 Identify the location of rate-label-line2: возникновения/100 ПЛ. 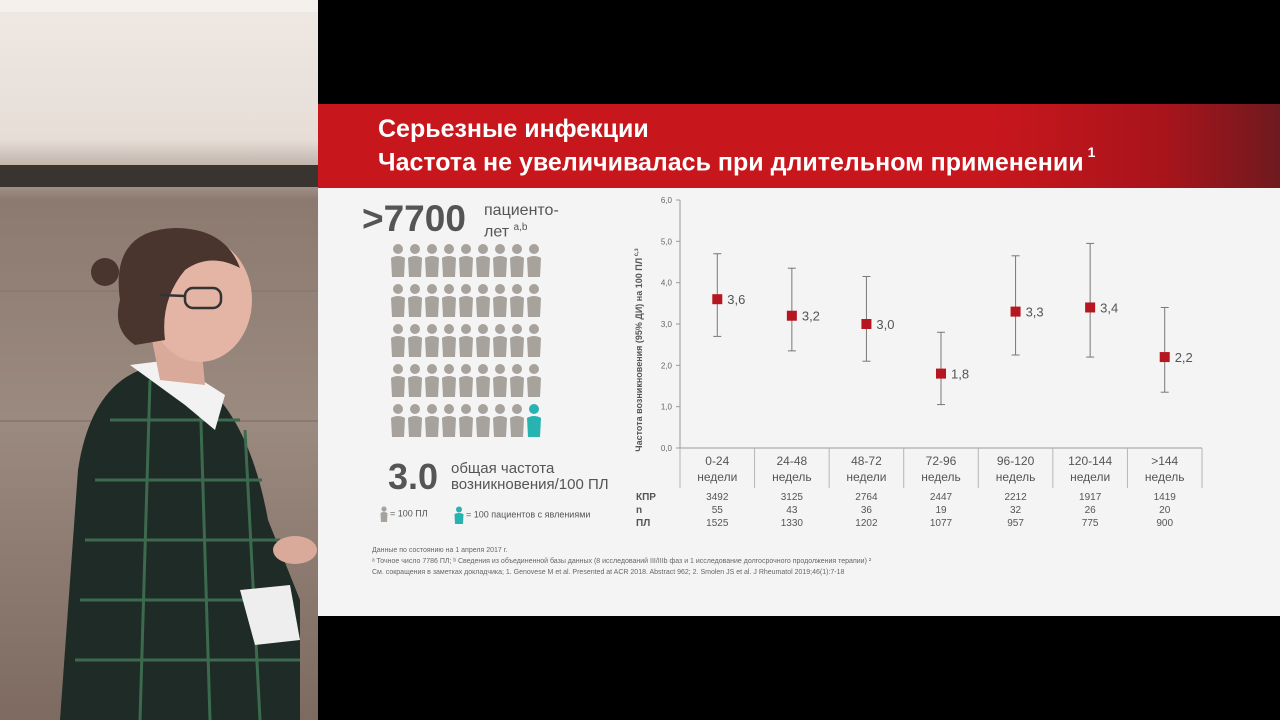
(530, 484).